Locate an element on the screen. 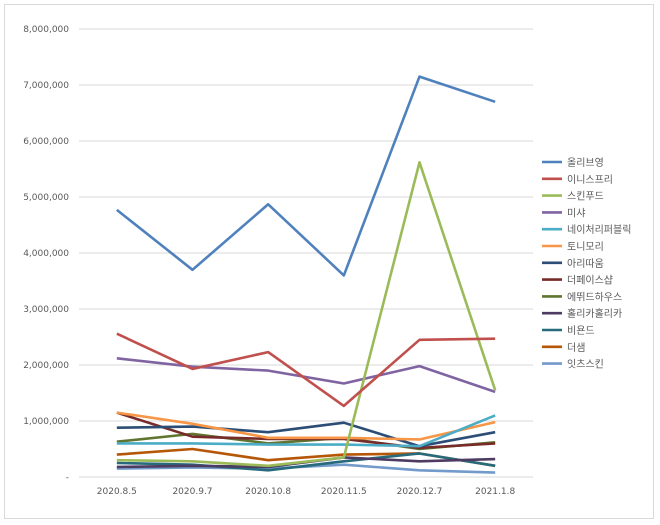 The height and width of the screenshot is (525, 660). x-tick-label: 2020.12.7 is located at coordinates (420, 492).